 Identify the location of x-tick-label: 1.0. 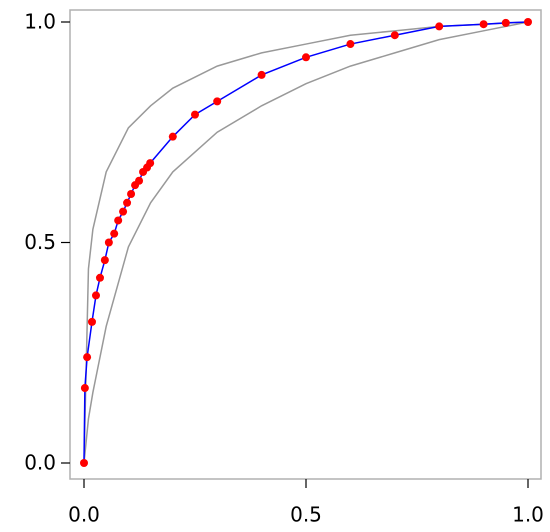
(528, 515).